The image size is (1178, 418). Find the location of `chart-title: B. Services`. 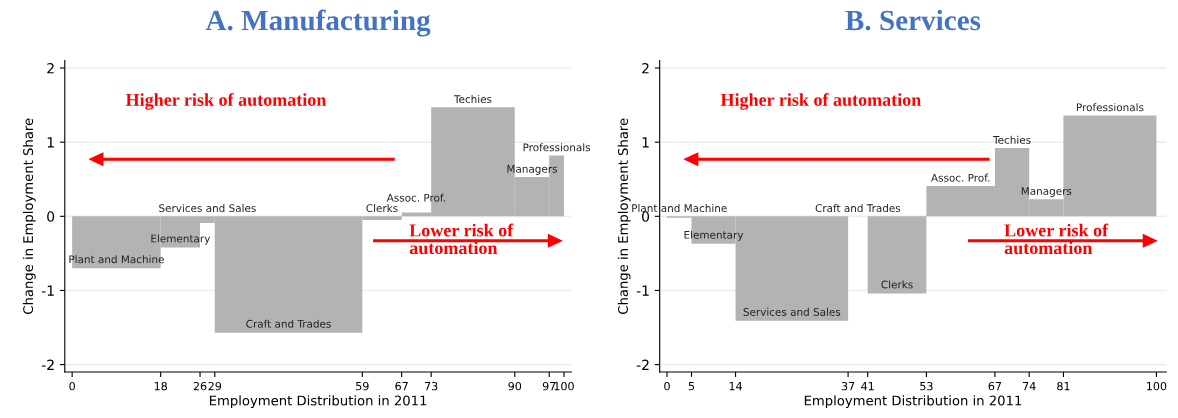

chart-title: B. Services is located at coordinates (913, 20).